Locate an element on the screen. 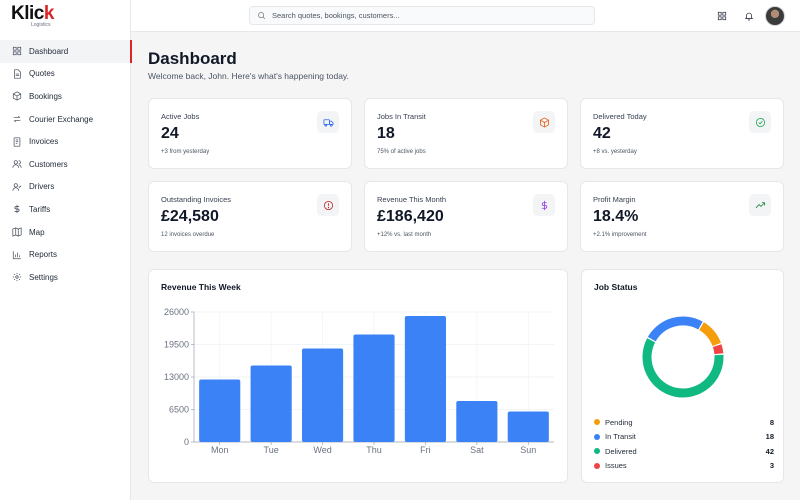 The image size is (800, 500). bar-tue is located at coordinates (271, 404).